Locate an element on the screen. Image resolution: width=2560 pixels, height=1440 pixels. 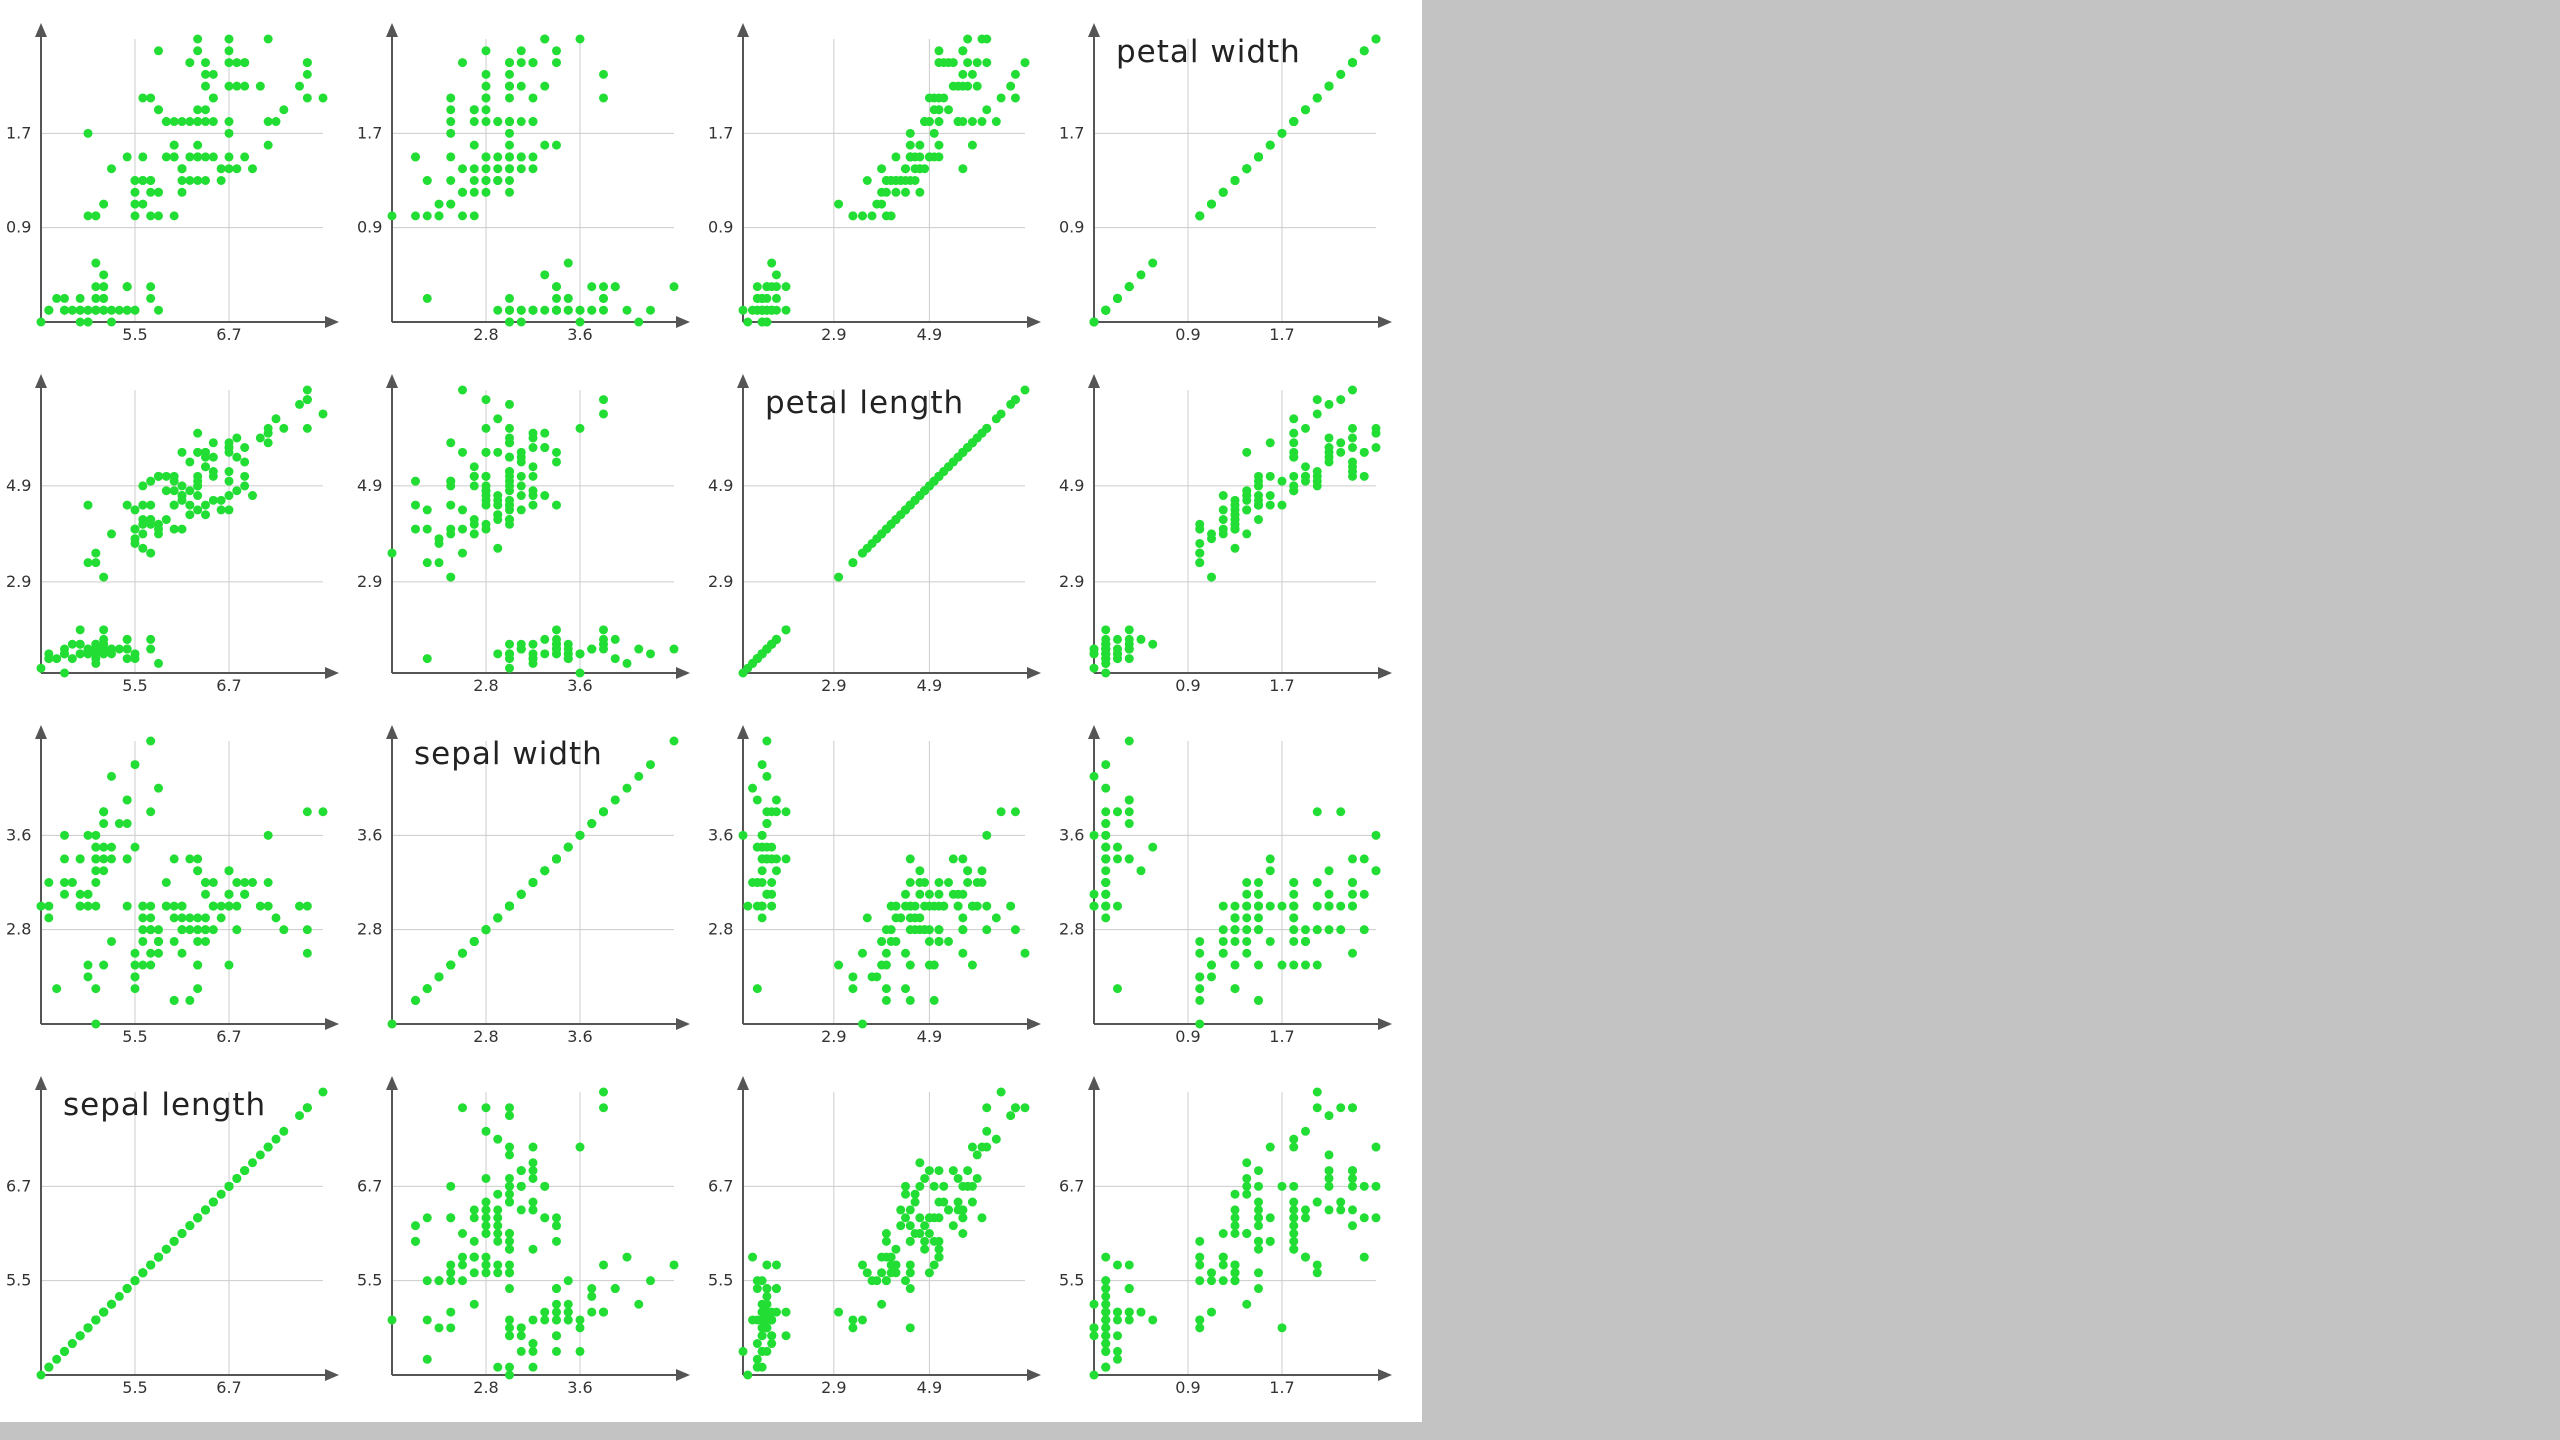
cell-sepal_width-vs-petal_length: 2.9 4.9 2.8 3.6 is located at coordinates (874, 885).